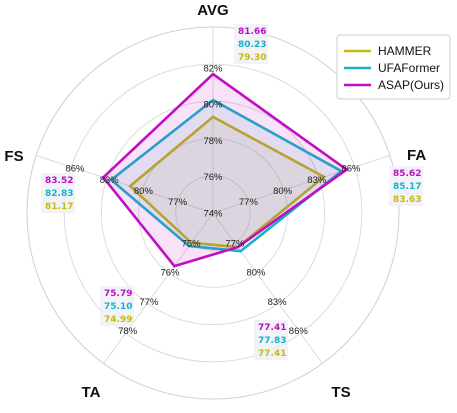 Image resolution: width=457 pixels, height=413 pixels. What do you see at coordinates (252, 58) in the screenshot?
I see `data-label: 79.30` at bounding box center [252, 58].